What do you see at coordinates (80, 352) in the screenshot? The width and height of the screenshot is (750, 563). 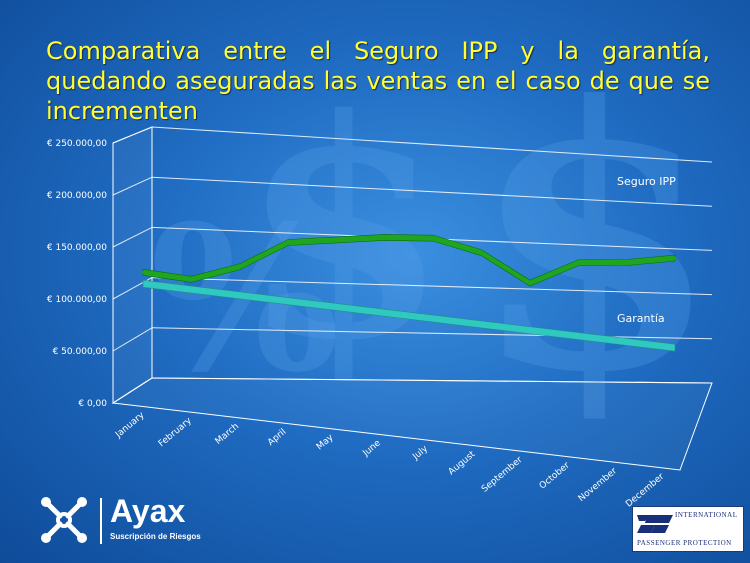 I see `y-tick-label: € 50.000,00` at bounding box center [80, 352].